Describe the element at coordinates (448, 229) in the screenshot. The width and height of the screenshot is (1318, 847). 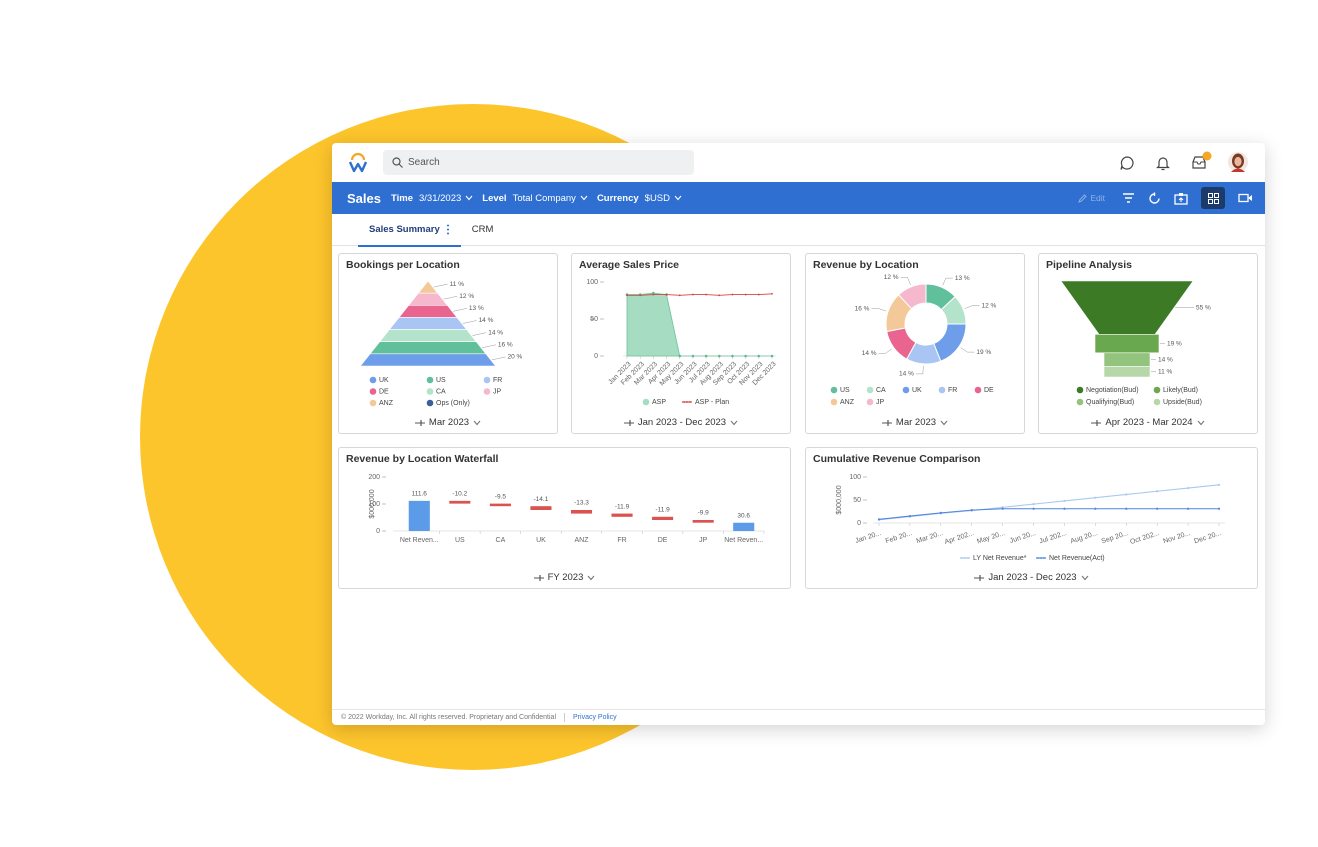
I see `tab-menu-icon` at that location.